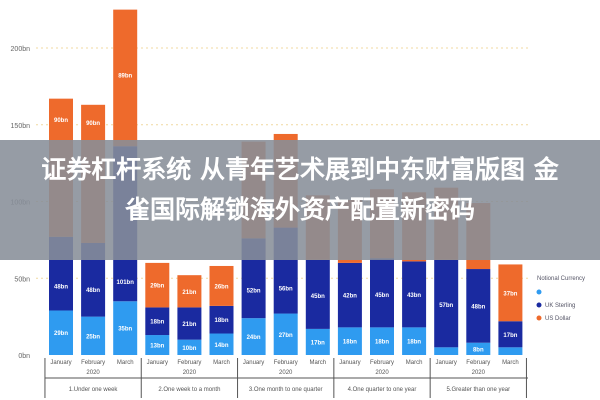  What do you see at coordinates (125, 330) in the screenshot?
I see `bar-value-label: 35bn` at bounding box center [125, 330].